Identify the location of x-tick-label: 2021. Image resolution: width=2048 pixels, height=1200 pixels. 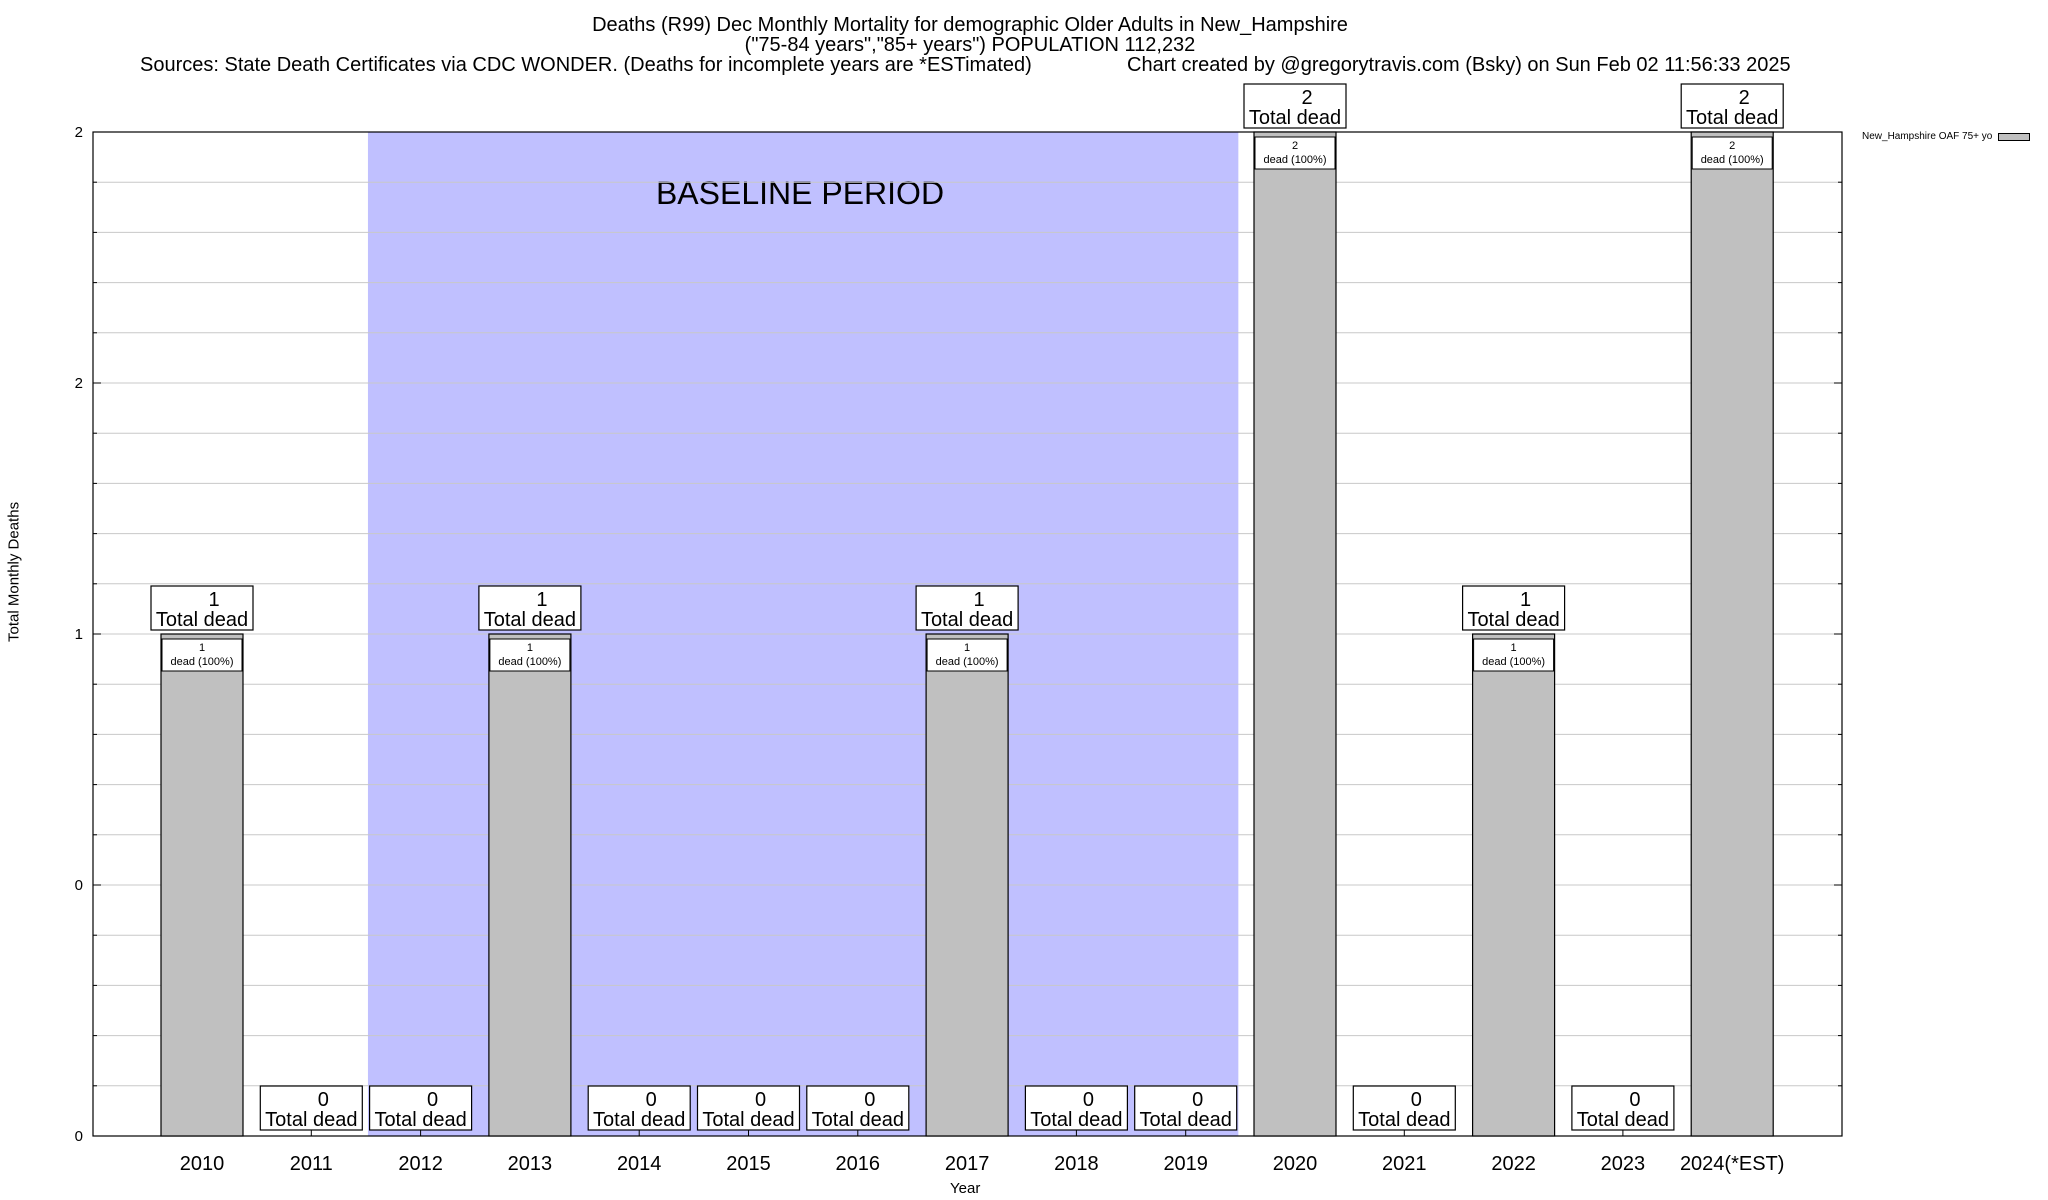
(1404, 1164).